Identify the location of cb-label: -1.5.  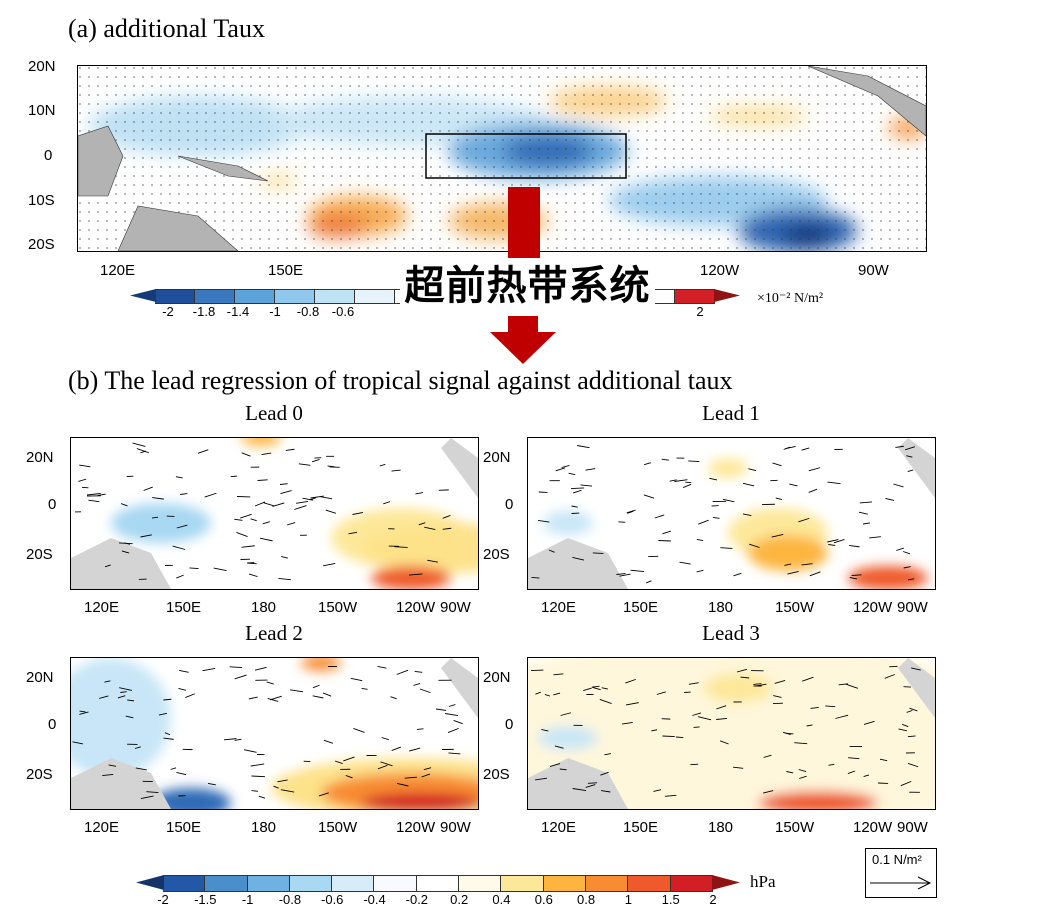
(205, 899).